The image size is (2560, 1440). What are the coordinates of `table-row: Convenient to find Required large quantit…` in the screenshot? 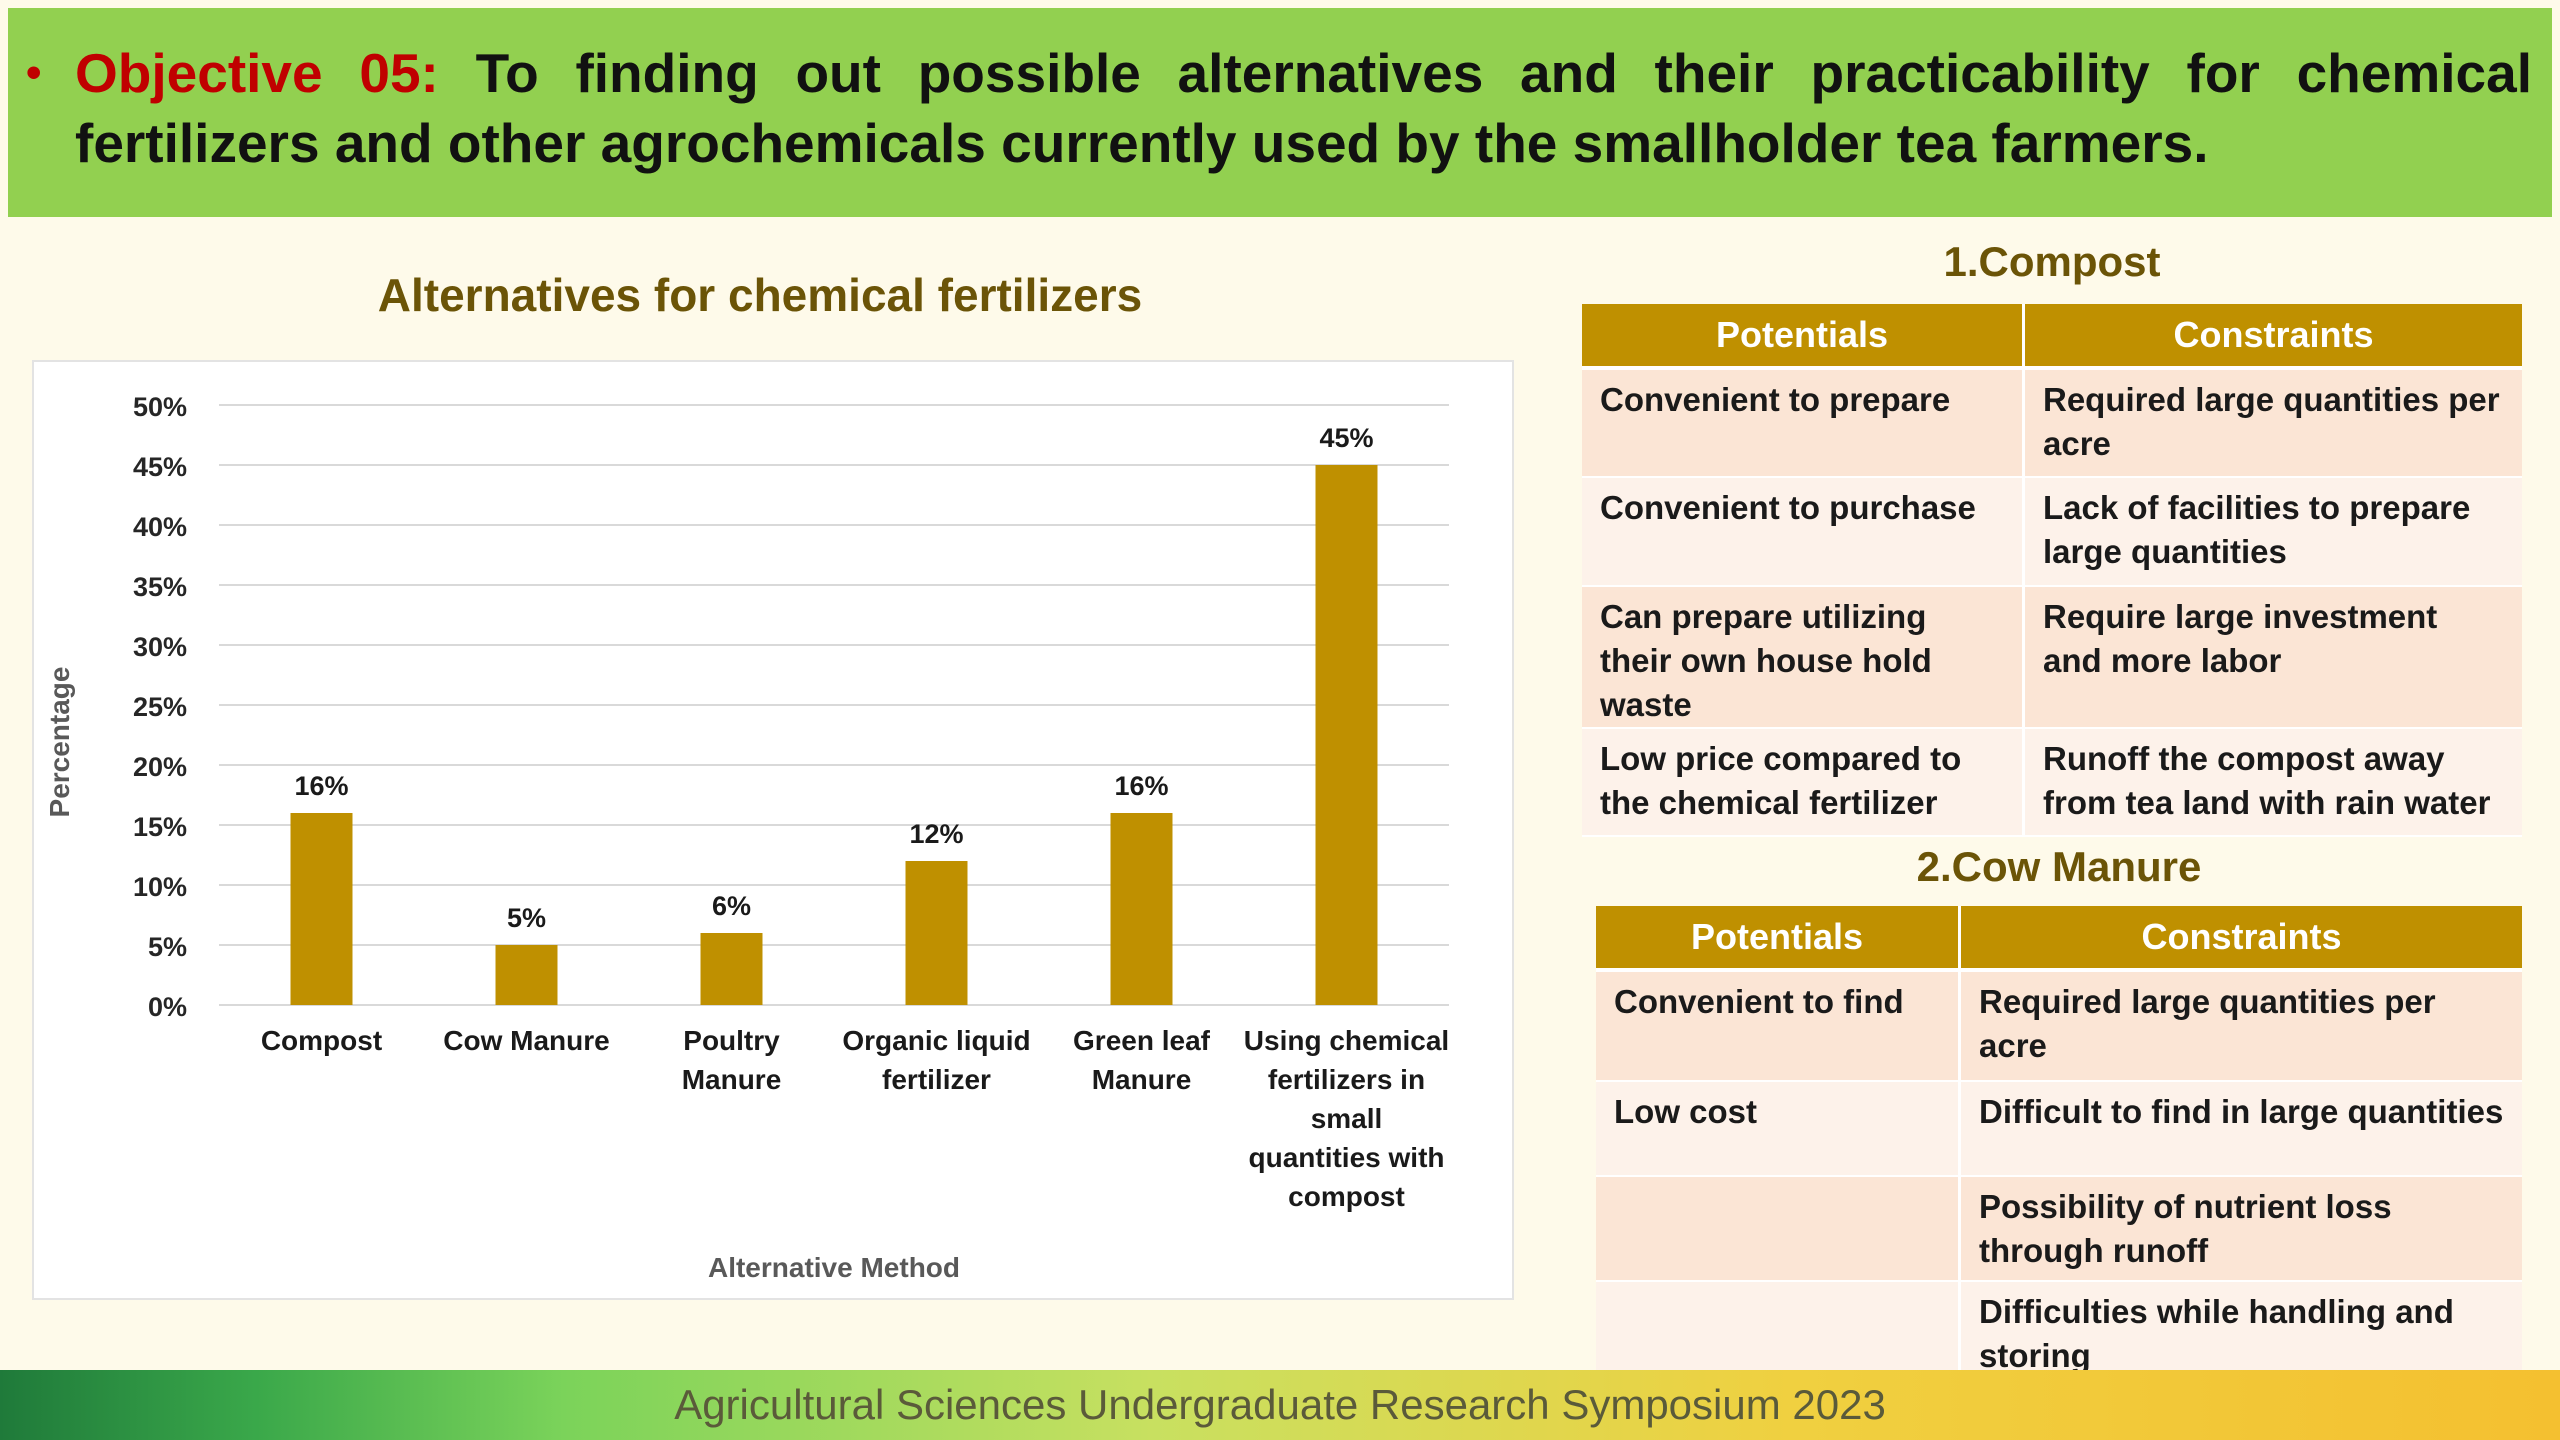 It's located at (2059, 1027).